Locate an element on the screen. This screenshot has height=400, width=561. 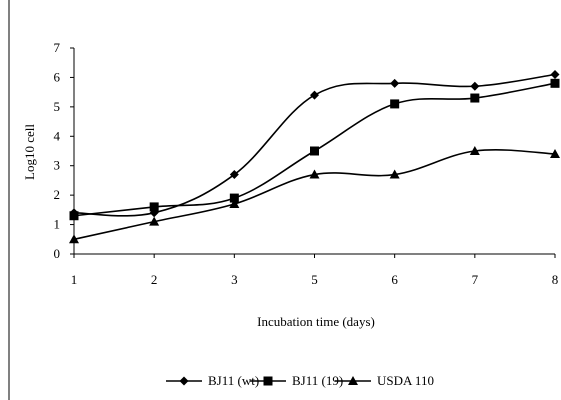
y-tick-label: 3 is located at coordinates (57, 165).